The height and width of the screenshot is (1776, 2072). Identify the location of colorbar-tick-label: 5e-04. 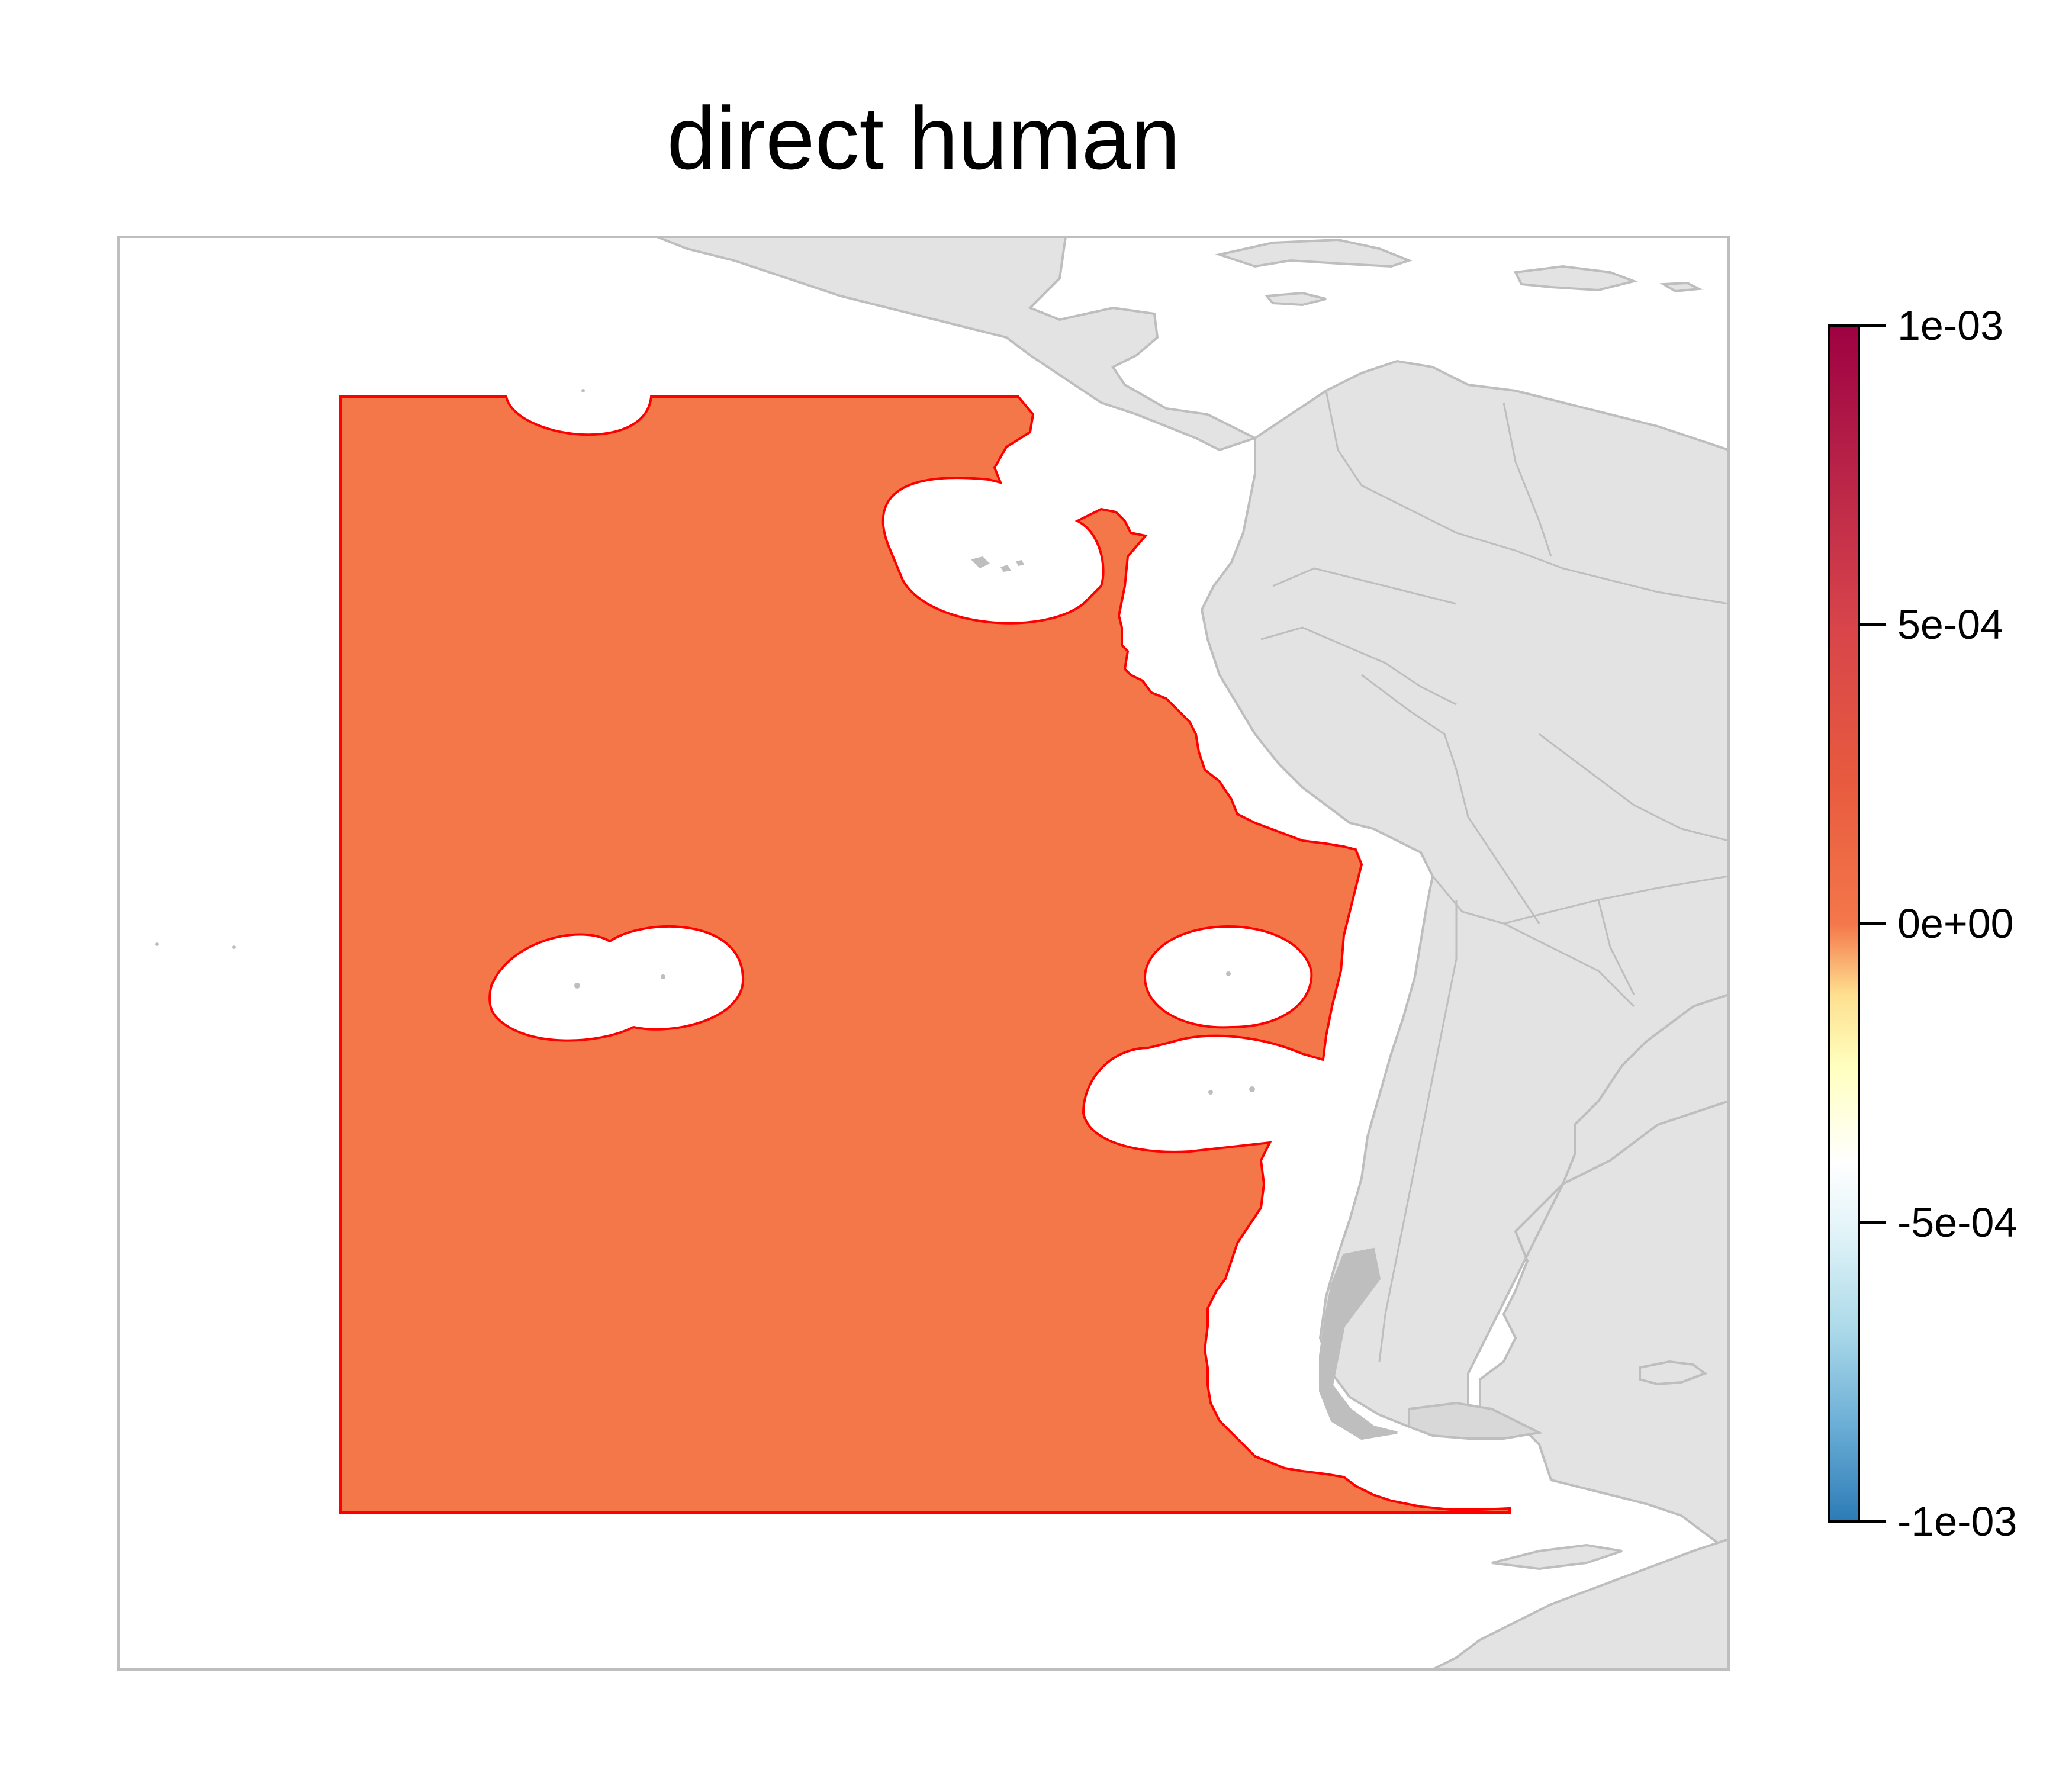
(1950, 624).